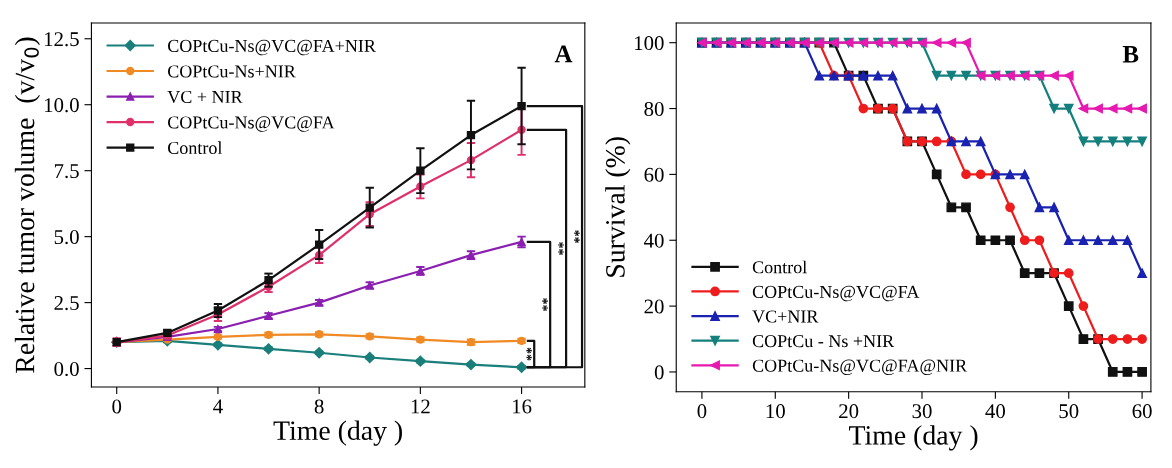 This screenshot has height=468, width=1172. Describe the element at coordinates (823, 341) in the screenshot. I see `legend-label: COPtCu - Ns +NIR` at that location.